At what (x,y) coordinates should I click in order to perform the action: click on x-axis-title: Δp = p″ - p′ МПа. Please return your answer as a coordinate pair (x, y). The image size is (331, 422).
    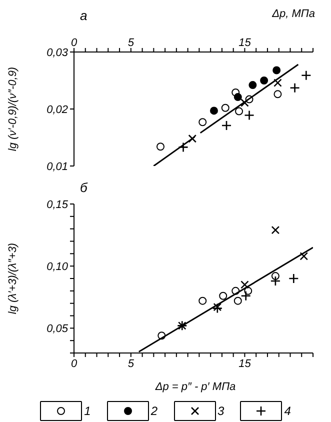
    Looking at the image, I should click on (195, 387).